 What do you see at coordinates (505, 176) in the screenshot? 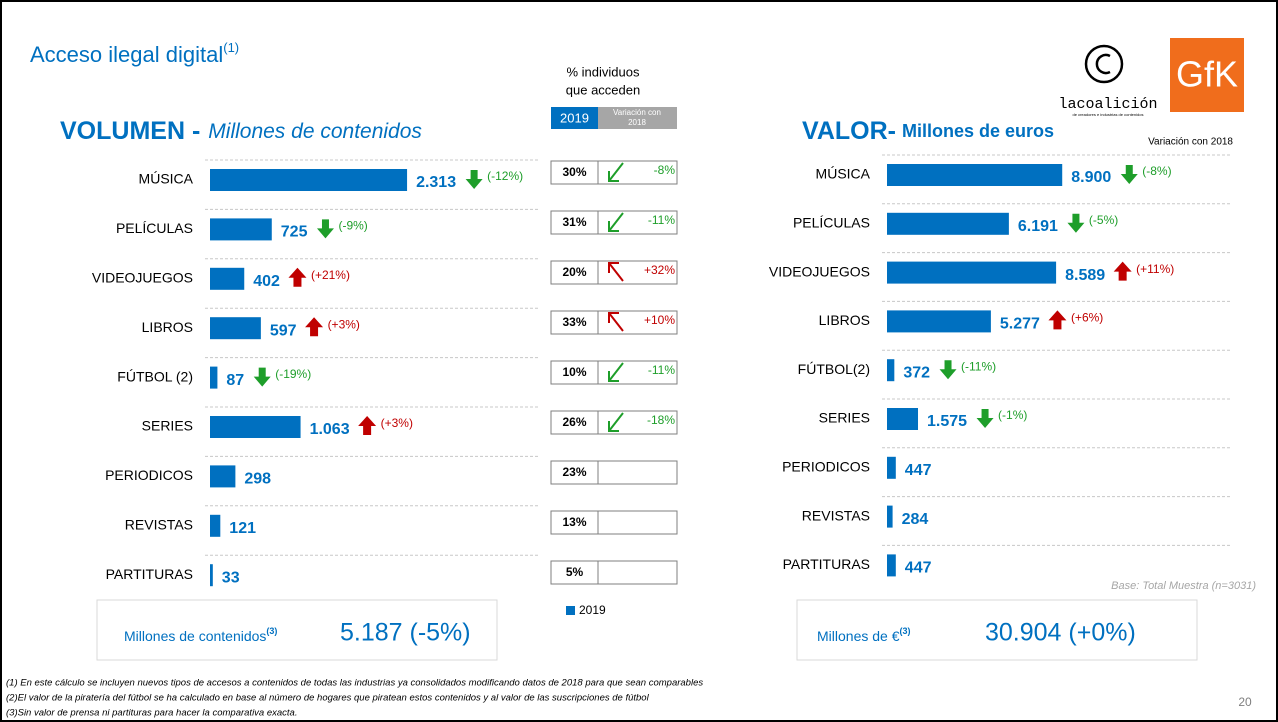
I see `change-label: (-12%)` at bounding box center [505, 176].